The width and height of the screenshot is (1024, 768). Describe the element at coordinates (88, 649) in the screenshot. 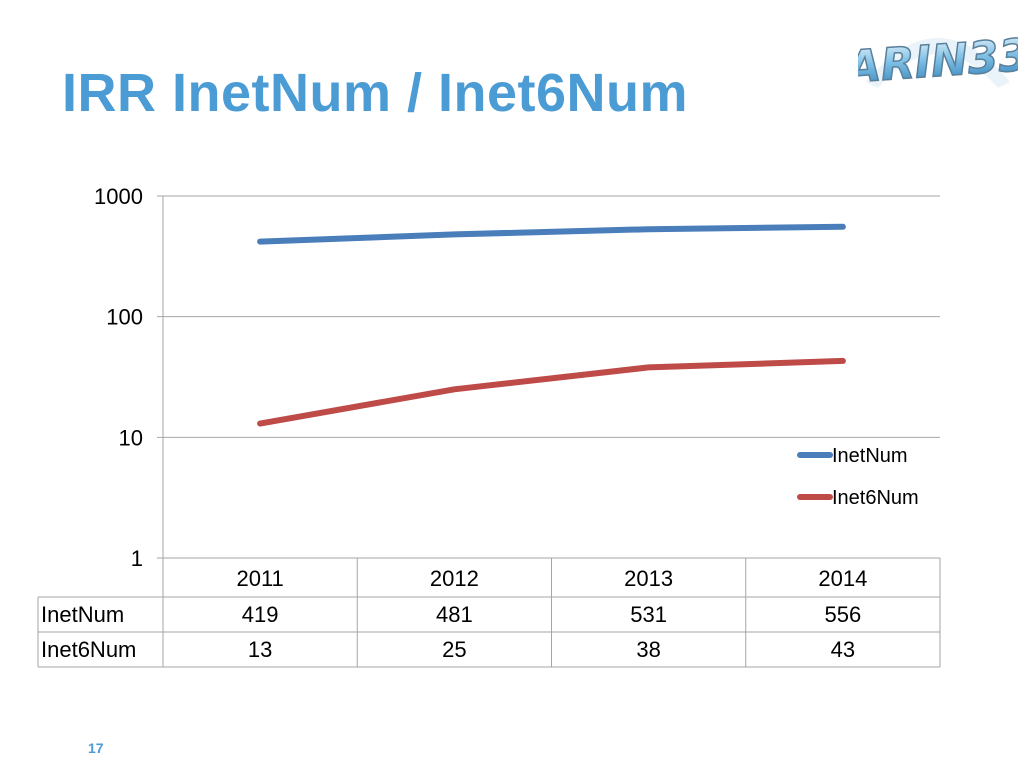

I see `table-row-label: Inet6Num` at that location.